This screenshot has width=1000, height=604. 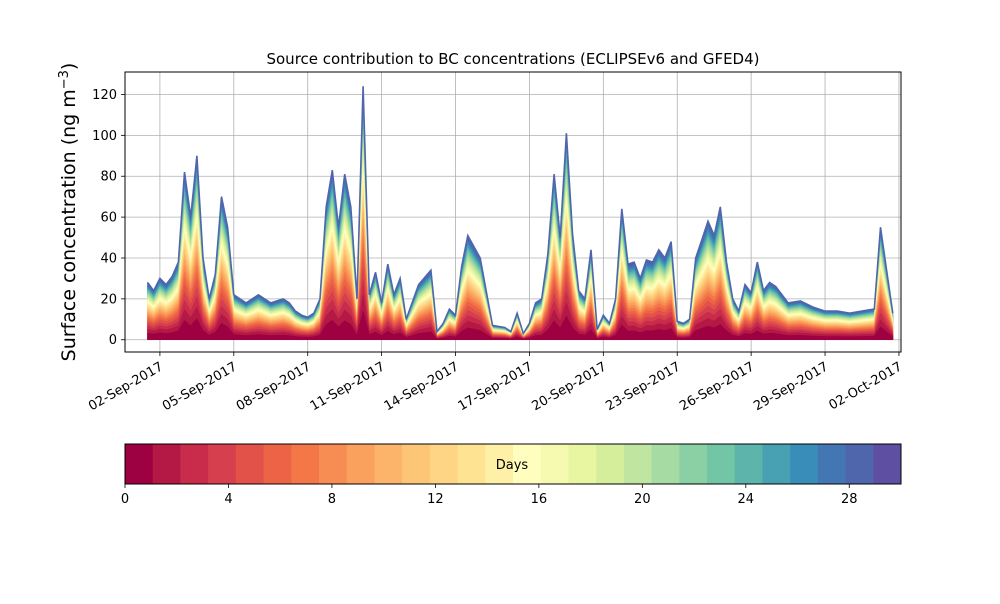 I want to click on colorbar-tick-label: 24, so click(x=746, y=499).